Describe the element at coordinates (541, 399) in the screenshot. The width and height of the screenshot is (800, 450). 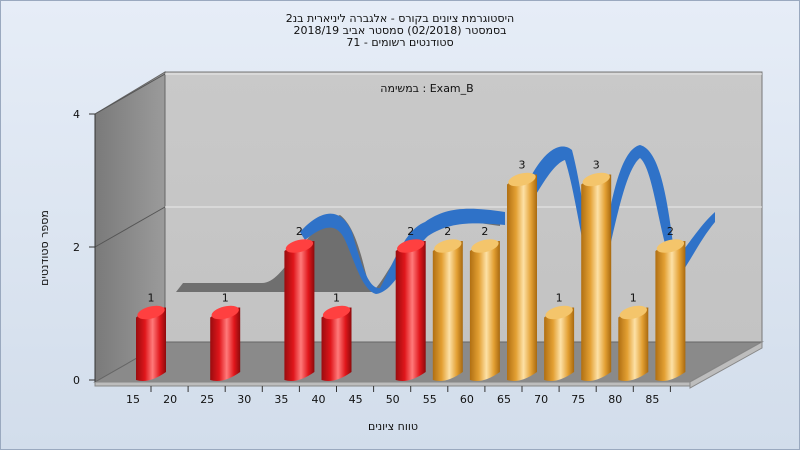
I see `x-tick-label: 70` at that location.